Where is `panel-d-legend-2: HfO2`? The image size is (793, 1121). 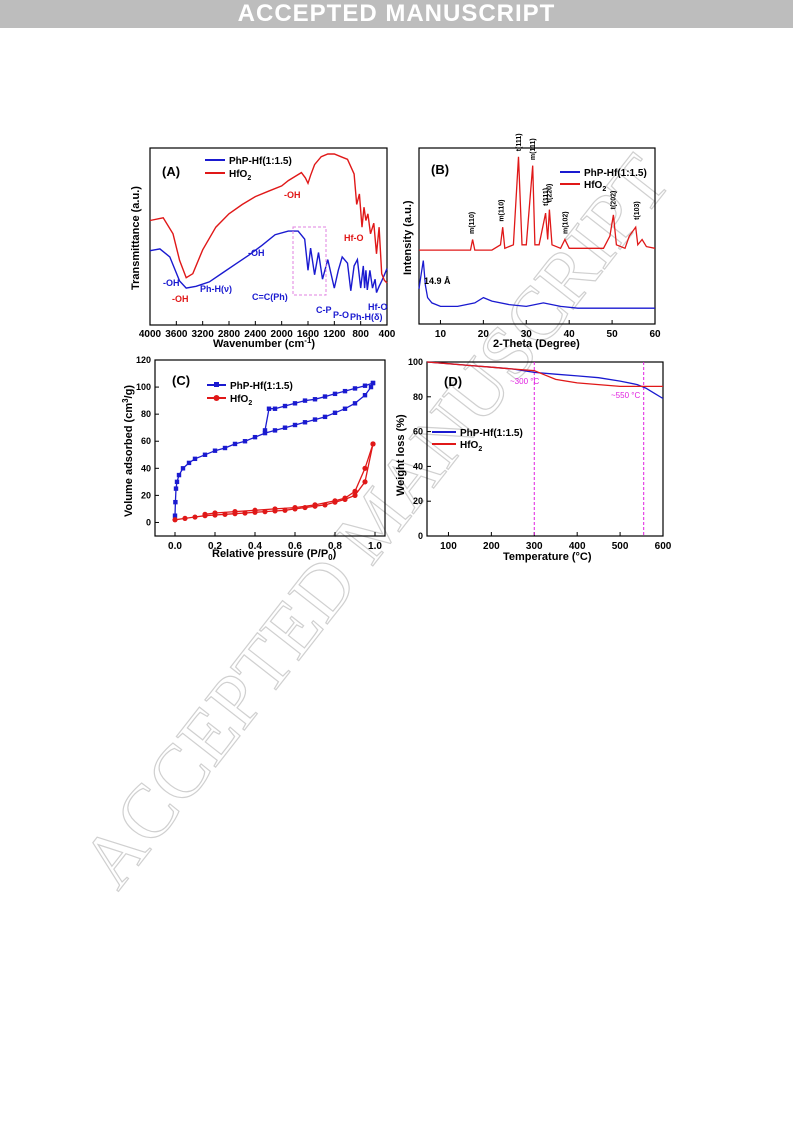
panel-d-legend-2: HfO2 is located at coordinates (471, 446).